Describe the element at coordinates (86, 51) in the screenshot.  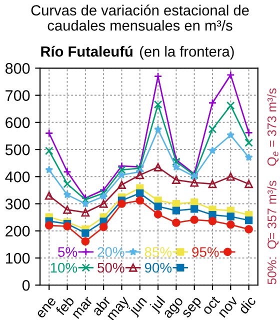
I see `chart-subtitle: Río Futaleufú` at that location.